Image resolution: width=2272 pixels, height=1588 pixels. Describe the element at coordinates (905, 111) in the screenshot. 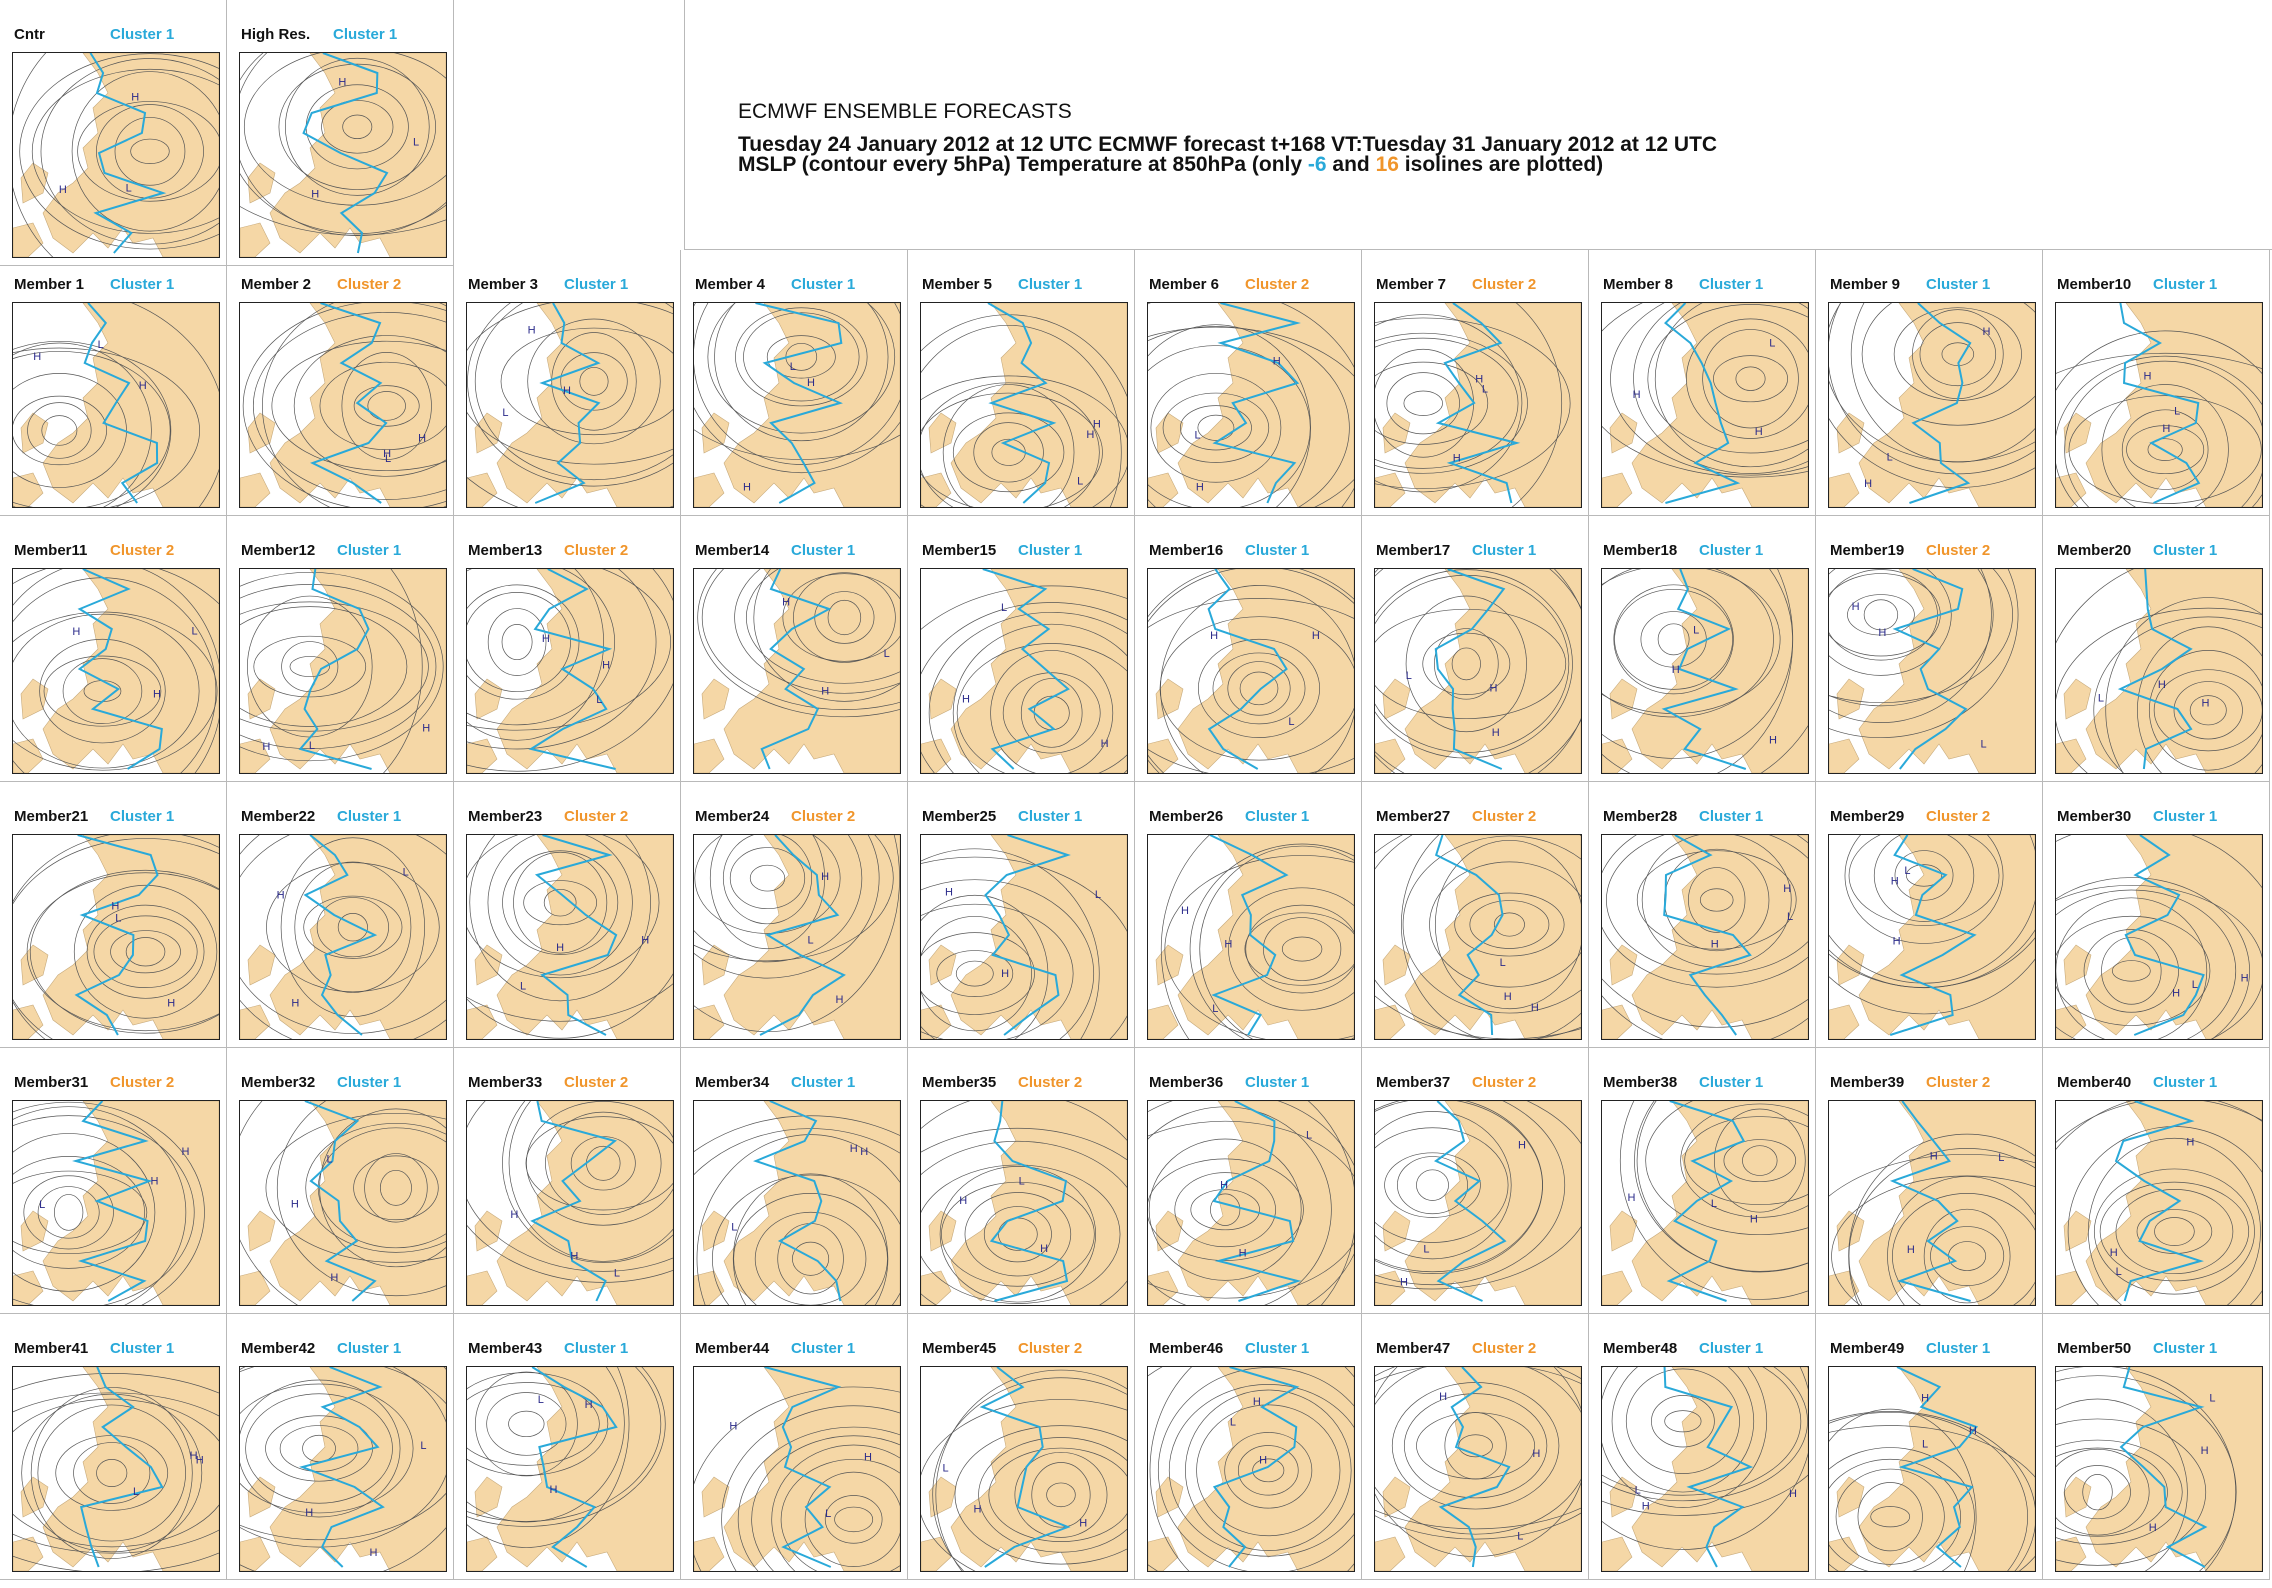

I see `forecast-title: ECMWF ENSEMBLE FORECASTS` at that location.